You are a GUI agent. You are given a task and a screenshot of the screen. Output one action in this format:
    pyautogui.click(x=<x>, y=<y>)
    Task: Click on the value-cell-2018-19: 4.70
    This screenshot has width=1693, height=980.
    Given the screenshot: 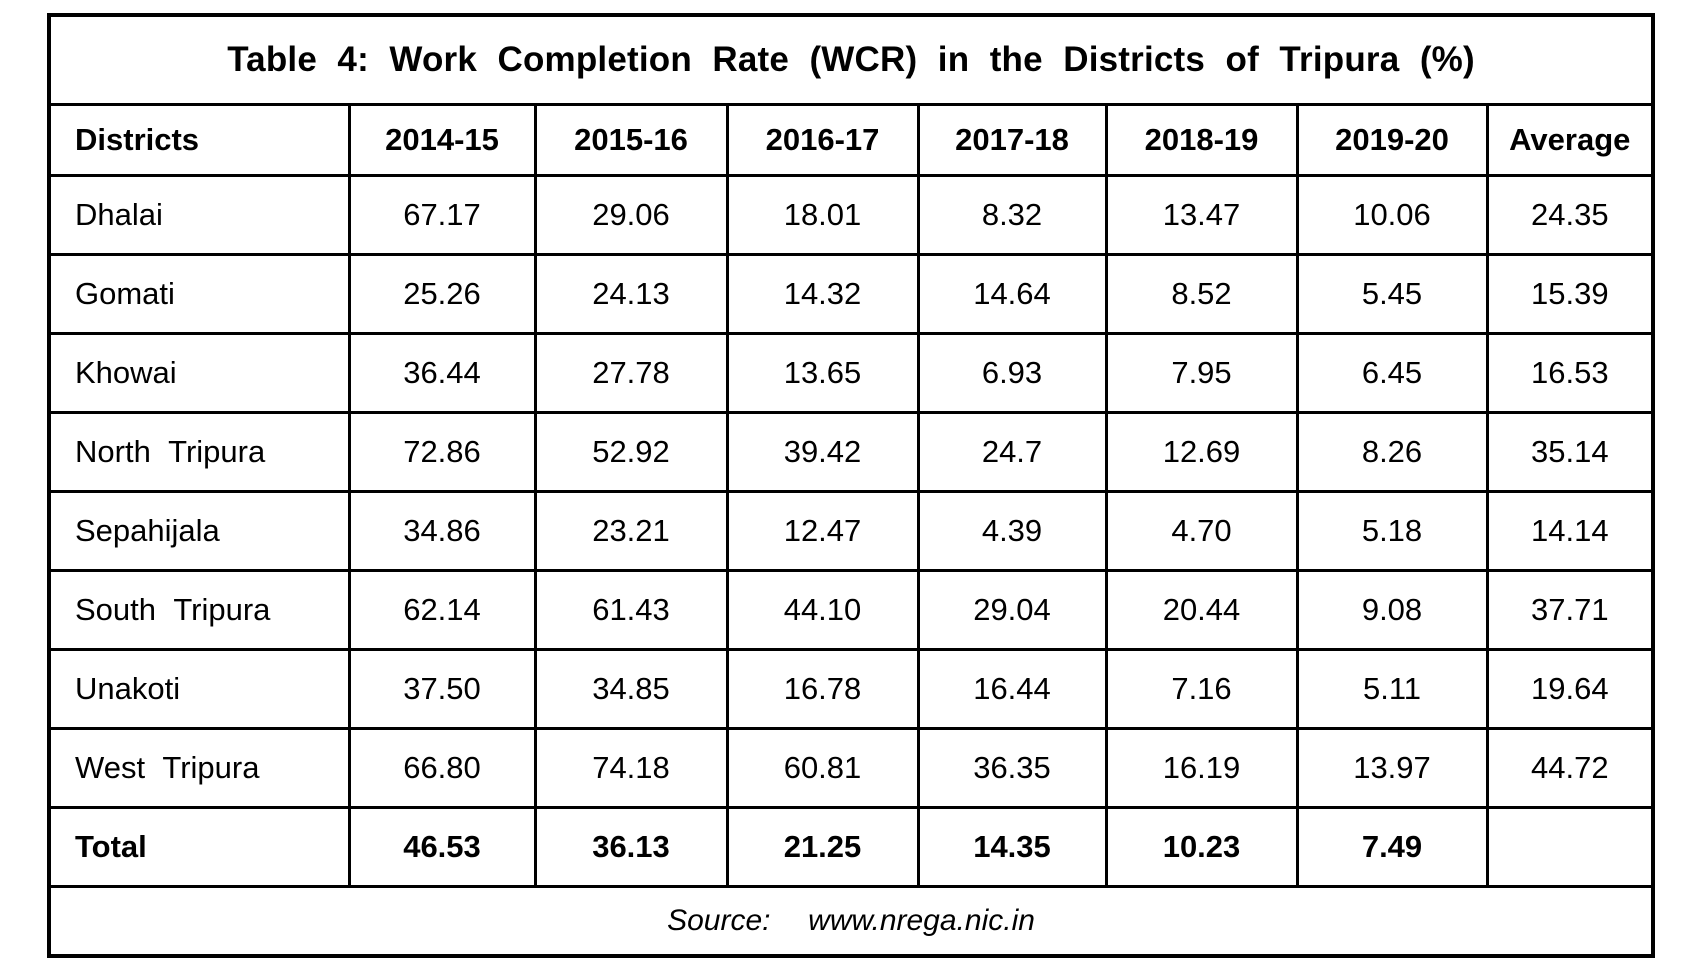 What is the action you would take?
    pyautogui.click(x=1201, y=531)
    